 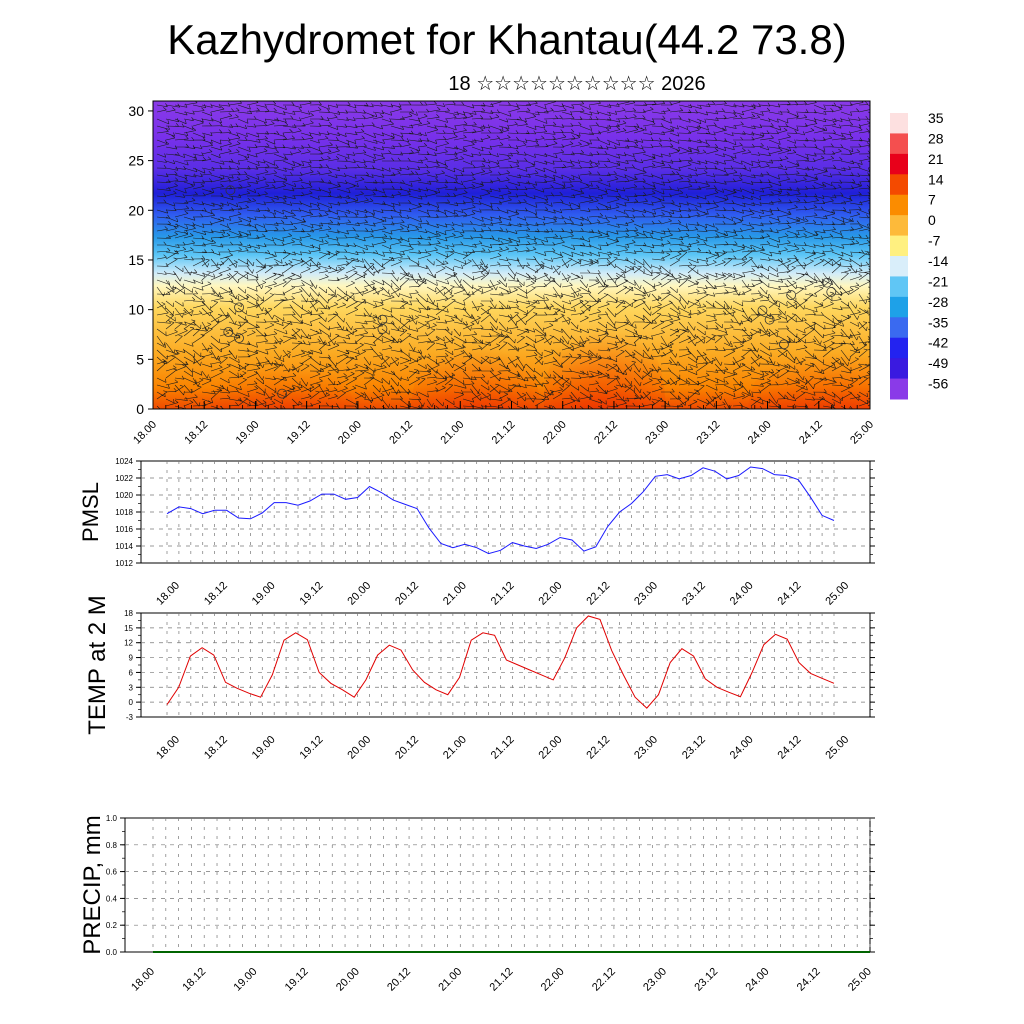 What do you see at coordinates (112, 925) in the screenshot?
I see `precip-y-tick-label: 0.2` at bounding box center [112, 925].